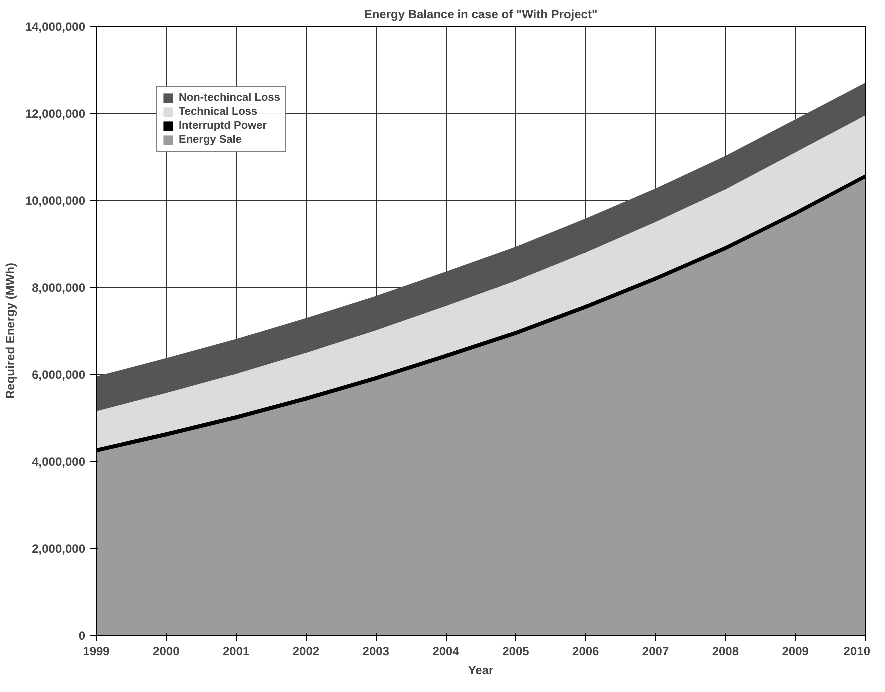 The height and width of the screenshot is (692, 885). What do you see at coordinates (10, 330) in the screenshot?
I see `y-axis-title: Required Energy (MWh)` at bounding box center [10, 330].